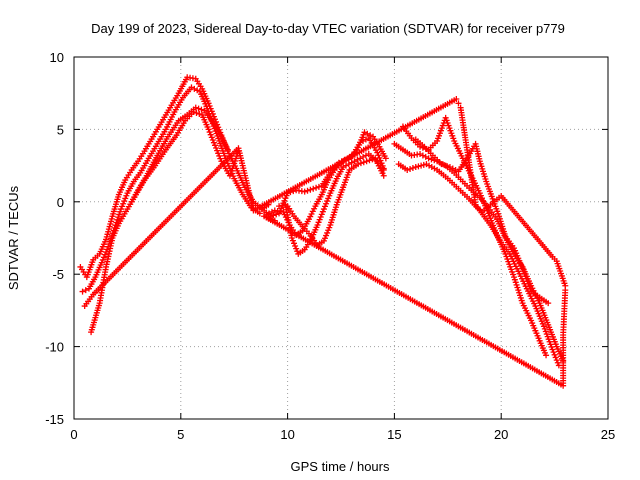 The image size is (640, 480). Describe the element at coordinates (608, 434) in the screenshot. I see `x-tick-label: 25` at that location.